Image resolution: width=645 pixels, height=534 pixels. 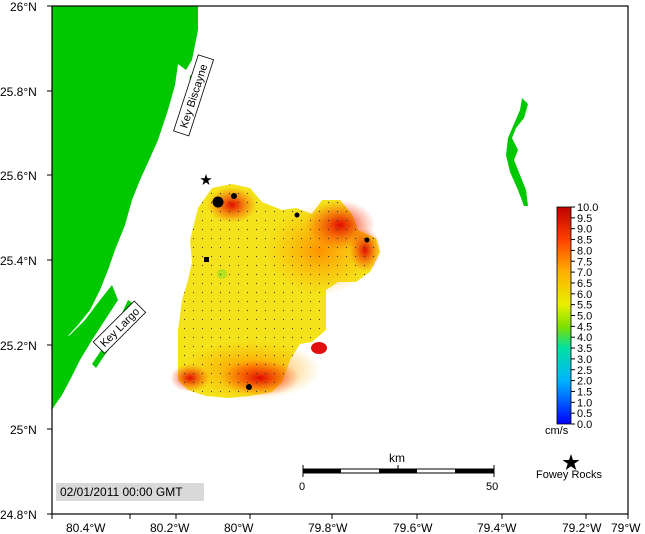 What do you see at coordinates (18, 346) in the screenshot?
I see `lat-label-25-2: 25.2°N` at bounding box center [18, 346].